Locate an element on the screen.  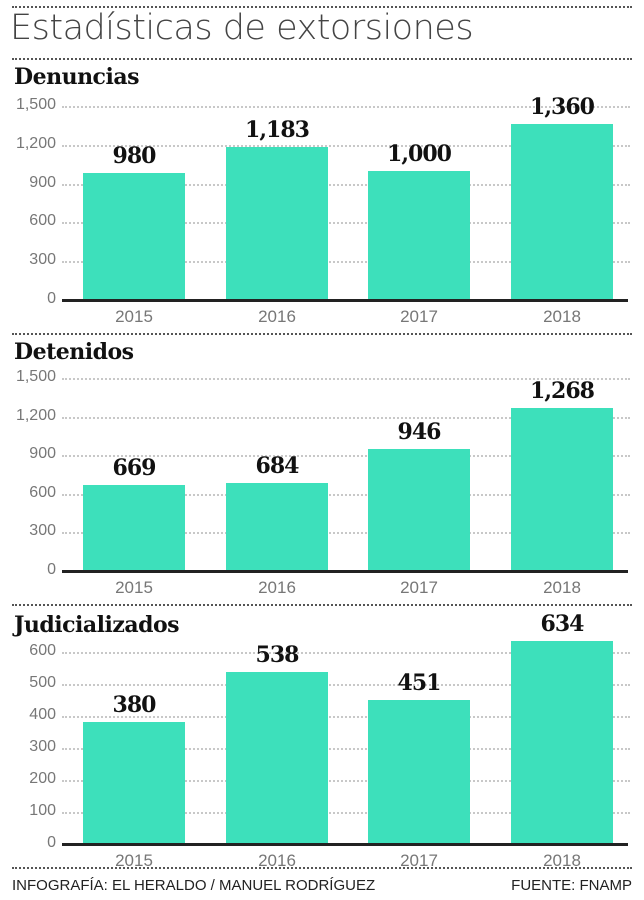
bar-value-label: 669 is located at coordinates (134, 467).